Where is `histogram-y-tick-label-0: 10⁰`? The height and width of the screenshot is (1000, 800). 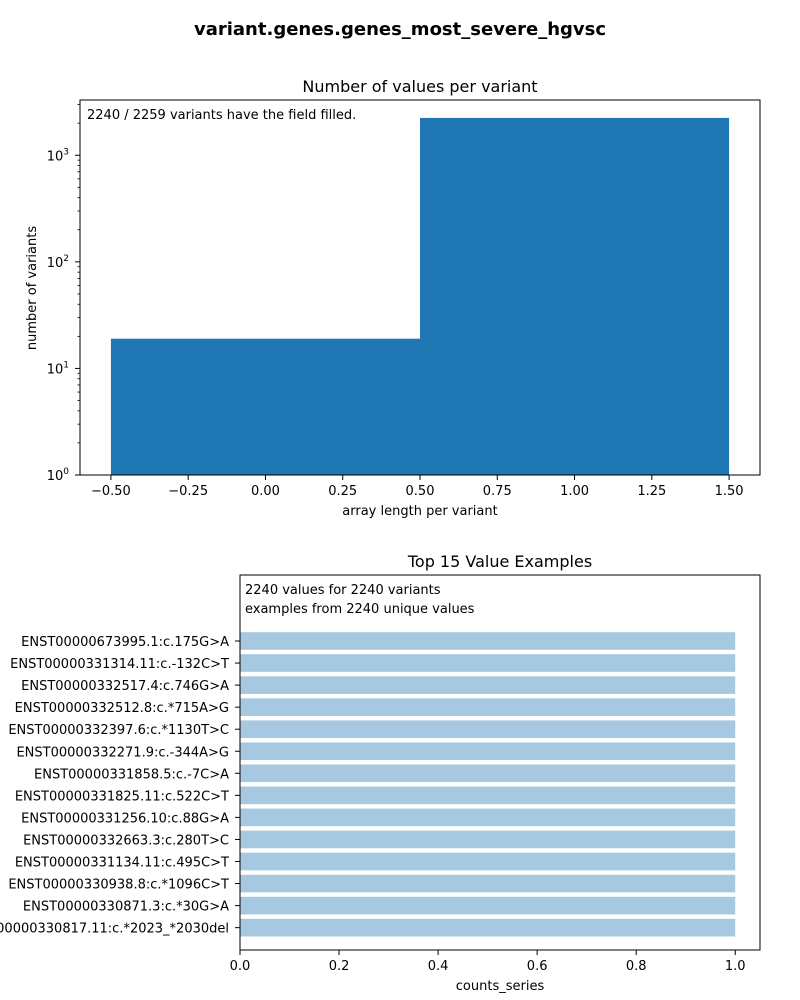 histogram-y-tick-label-0: 10⁰ is located at coordinates (58, 475).